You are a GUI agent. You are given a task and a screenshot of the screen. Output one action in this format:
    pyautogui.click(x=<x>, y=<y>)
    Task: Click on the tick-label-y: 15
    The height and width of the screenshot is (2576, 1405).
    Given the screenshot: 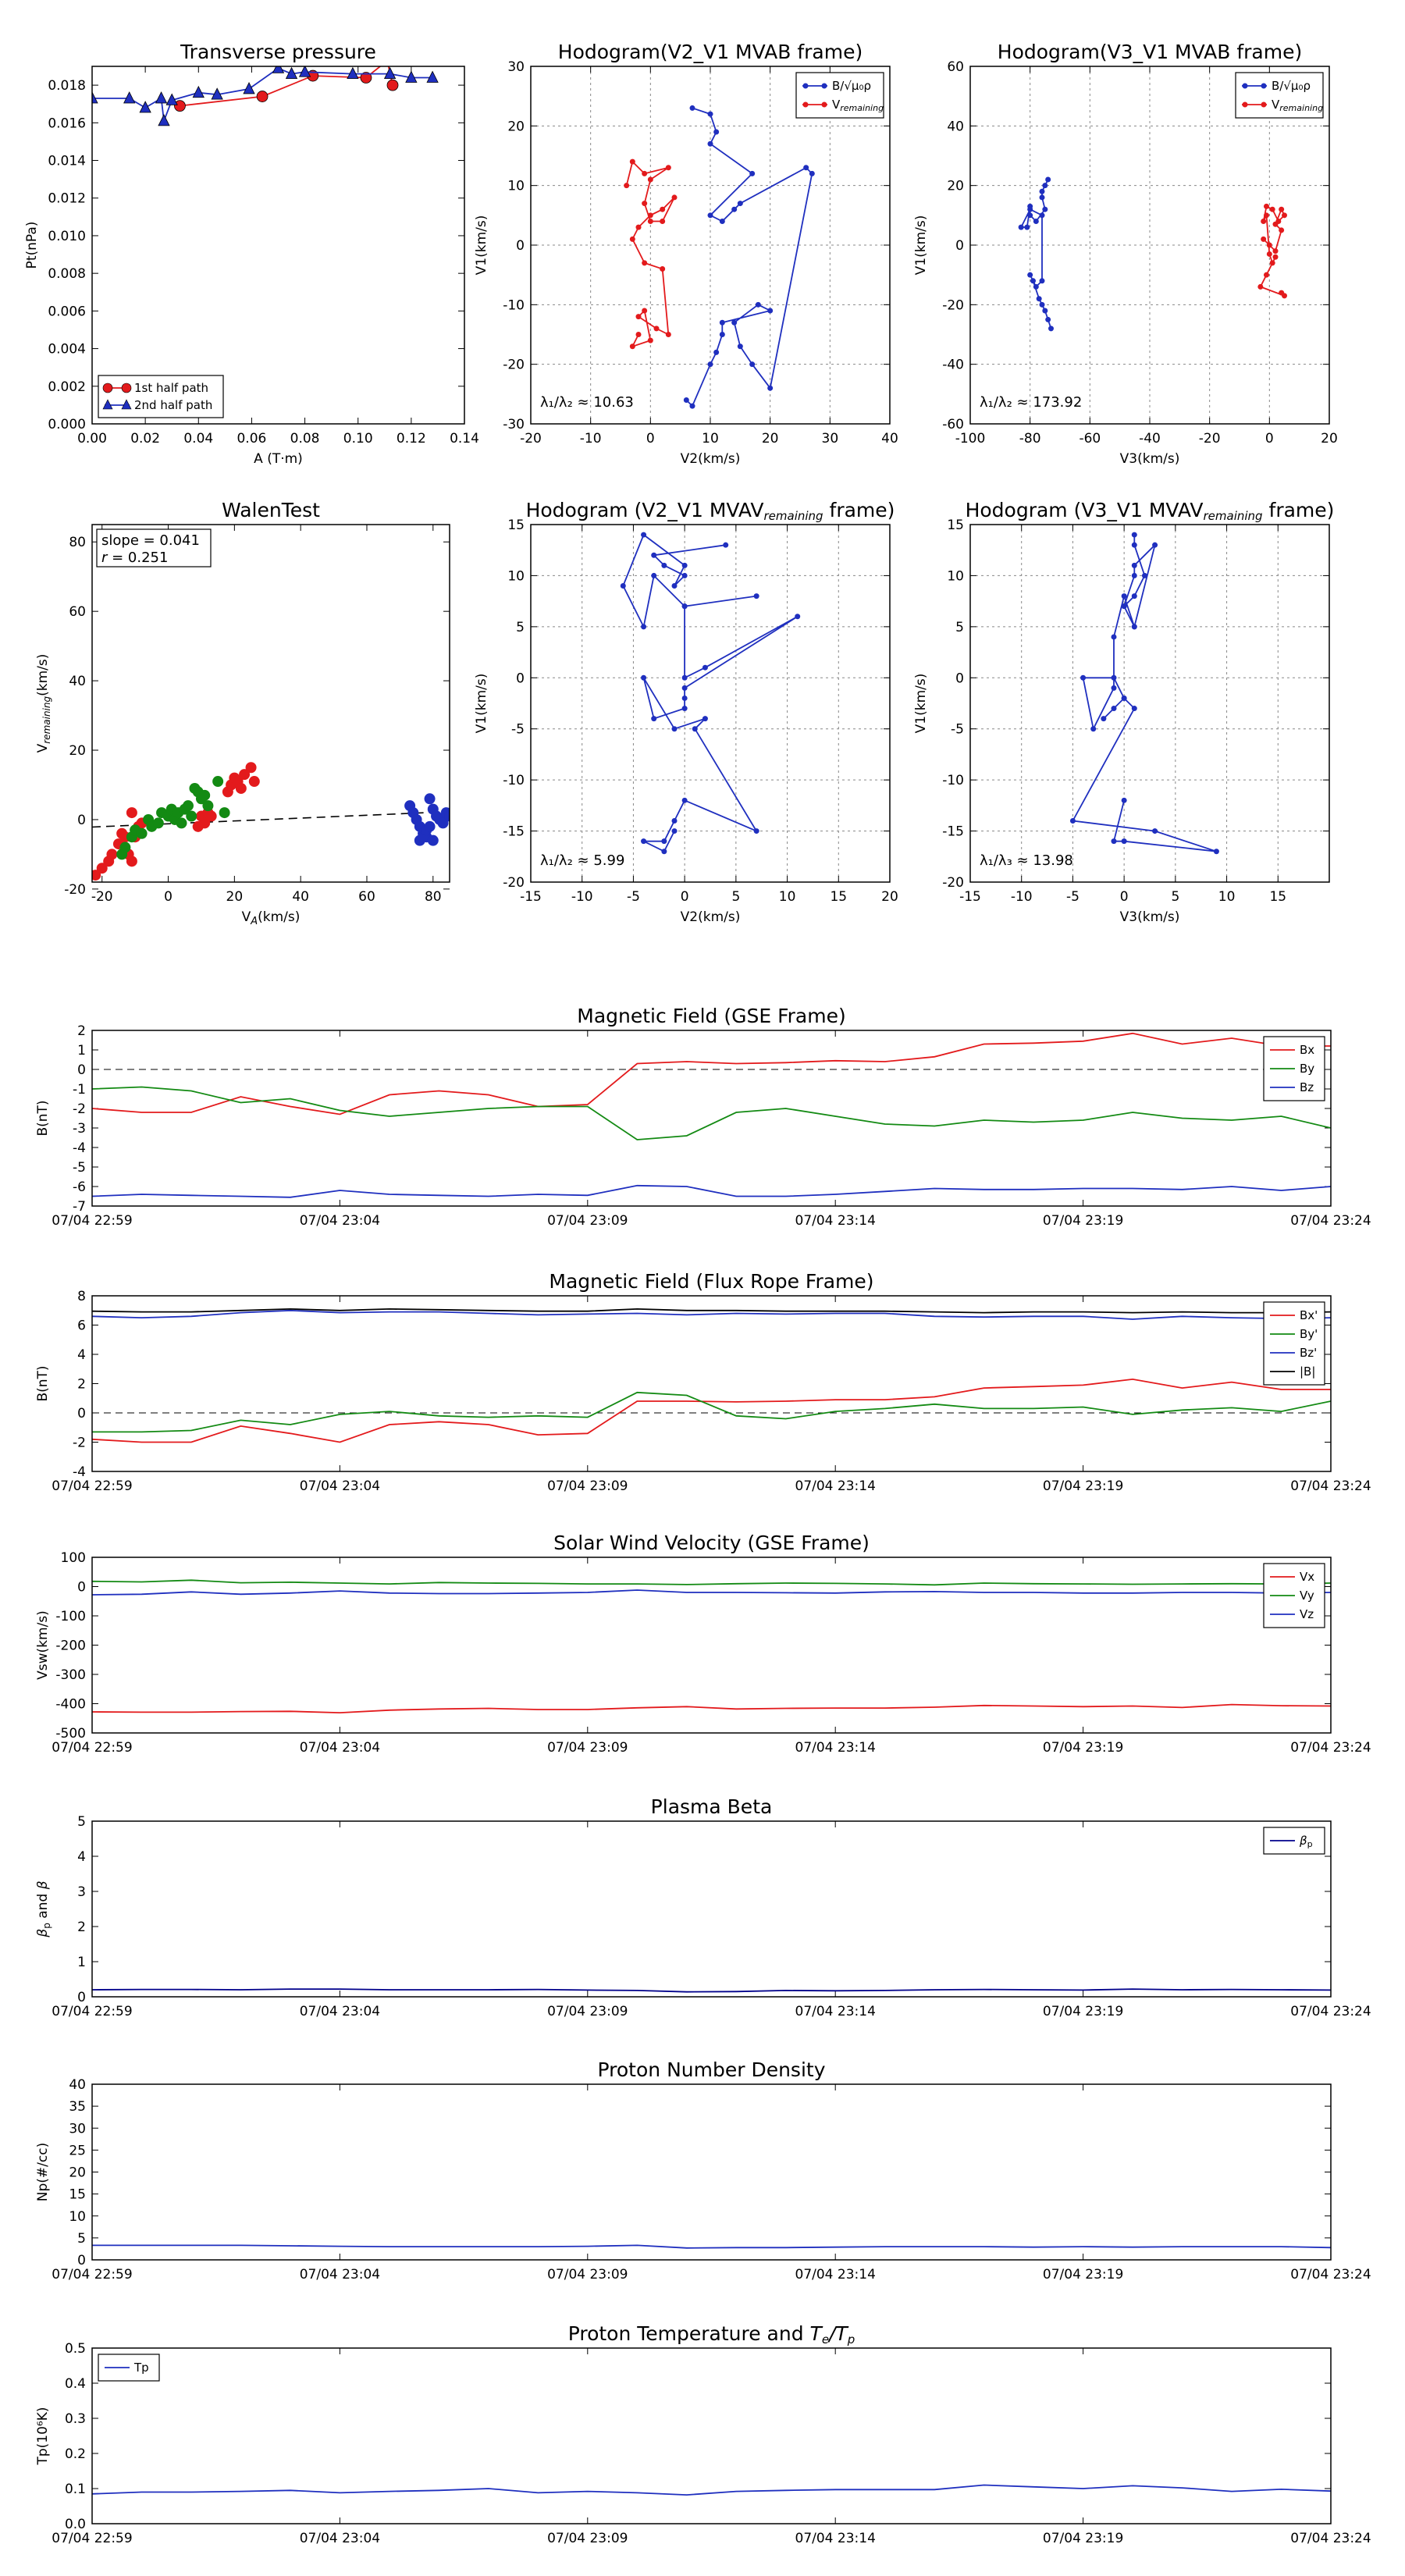 What is the action you would take?
    pyautogui.click(x=956, y=525)
    